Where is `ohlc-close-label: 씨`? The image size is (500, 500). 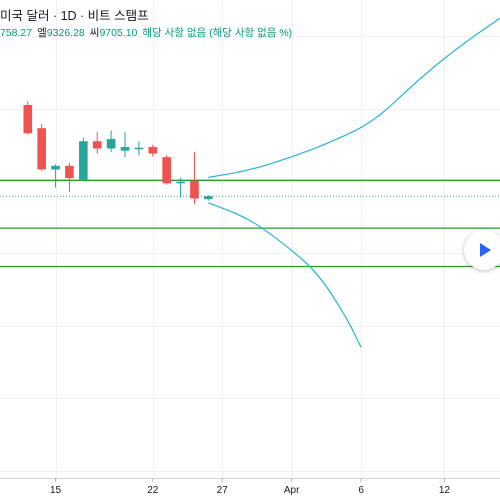 ohlc-close-label: 씨 is located at coordinates (94, 33).